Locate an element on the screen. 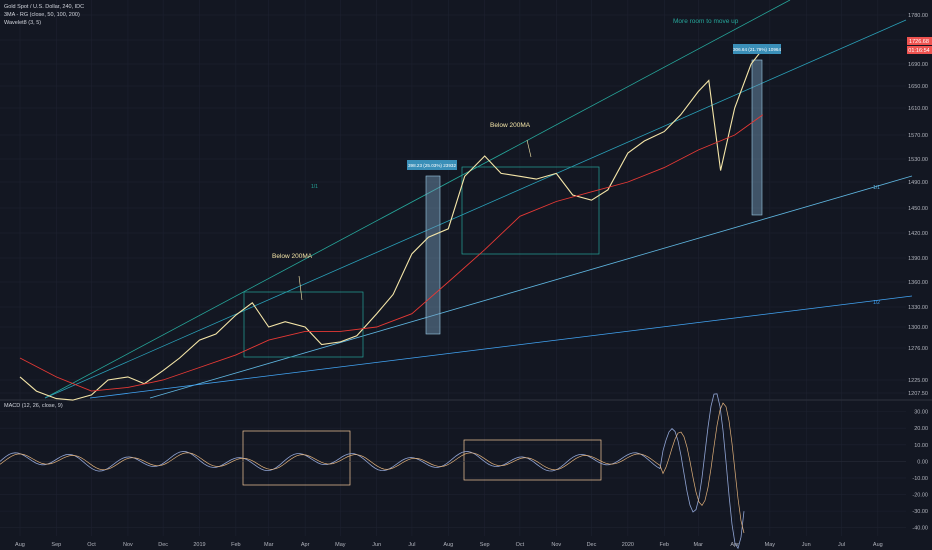  y-tick-label-0: 1207.50 is located at coordinates (918, 394).